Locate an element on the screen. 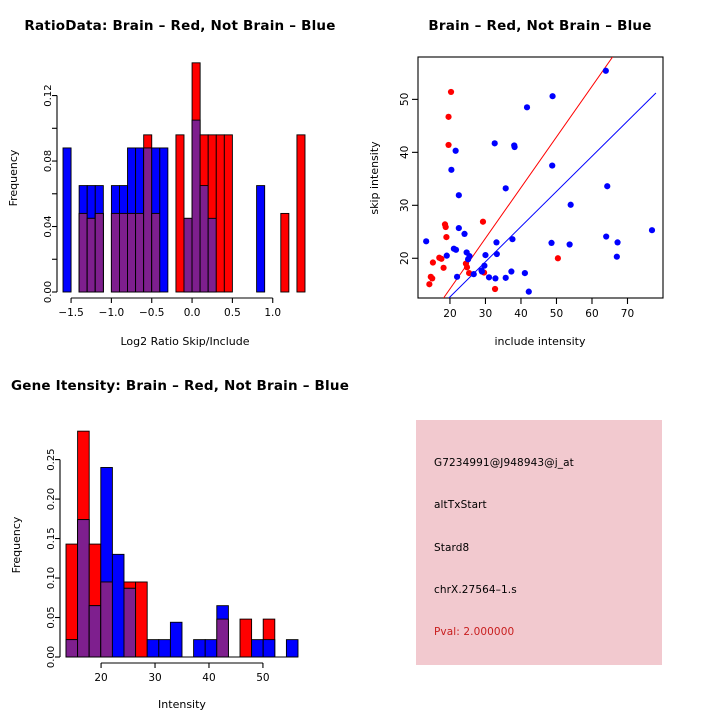 This screenshot has width=720, height=720. y-axis-tick-label: 0.05 is located at coordinates (51, 617).